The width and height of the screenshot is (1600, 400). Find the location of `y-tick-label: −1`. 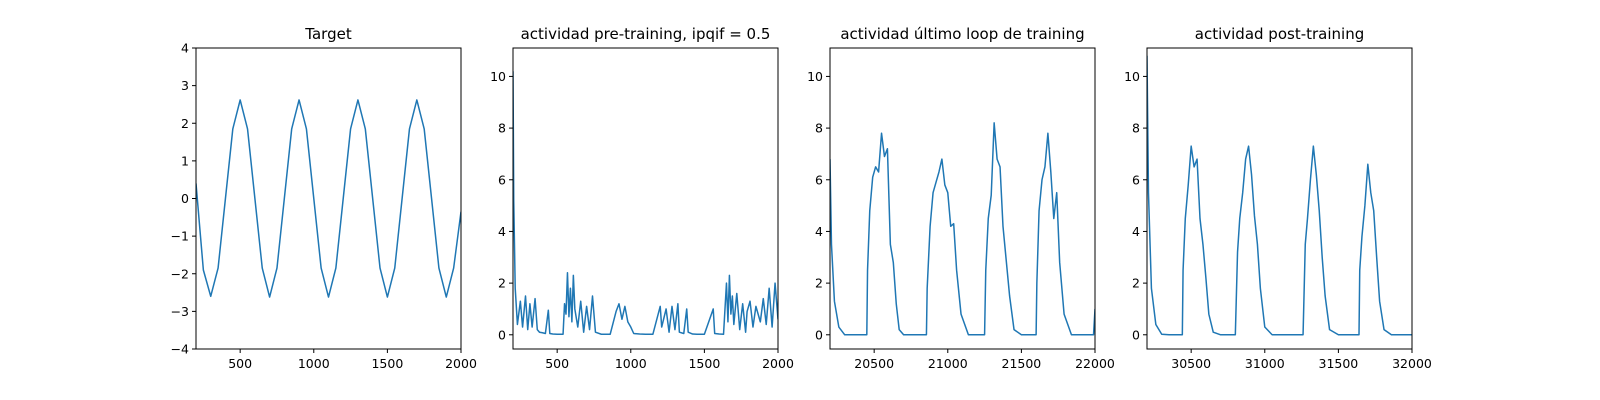

y-tick-label: −1 is located at coordinates (180, 236).